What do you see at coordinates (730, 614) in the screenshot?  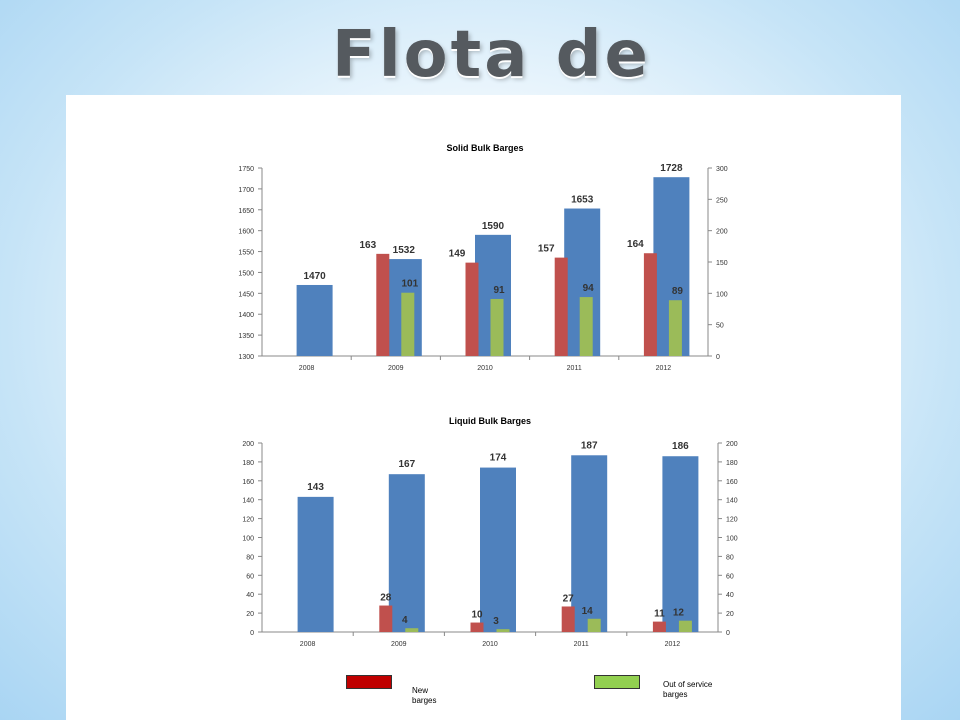 I see `y2-tick-label: 20` at bounding box center [730, 614].